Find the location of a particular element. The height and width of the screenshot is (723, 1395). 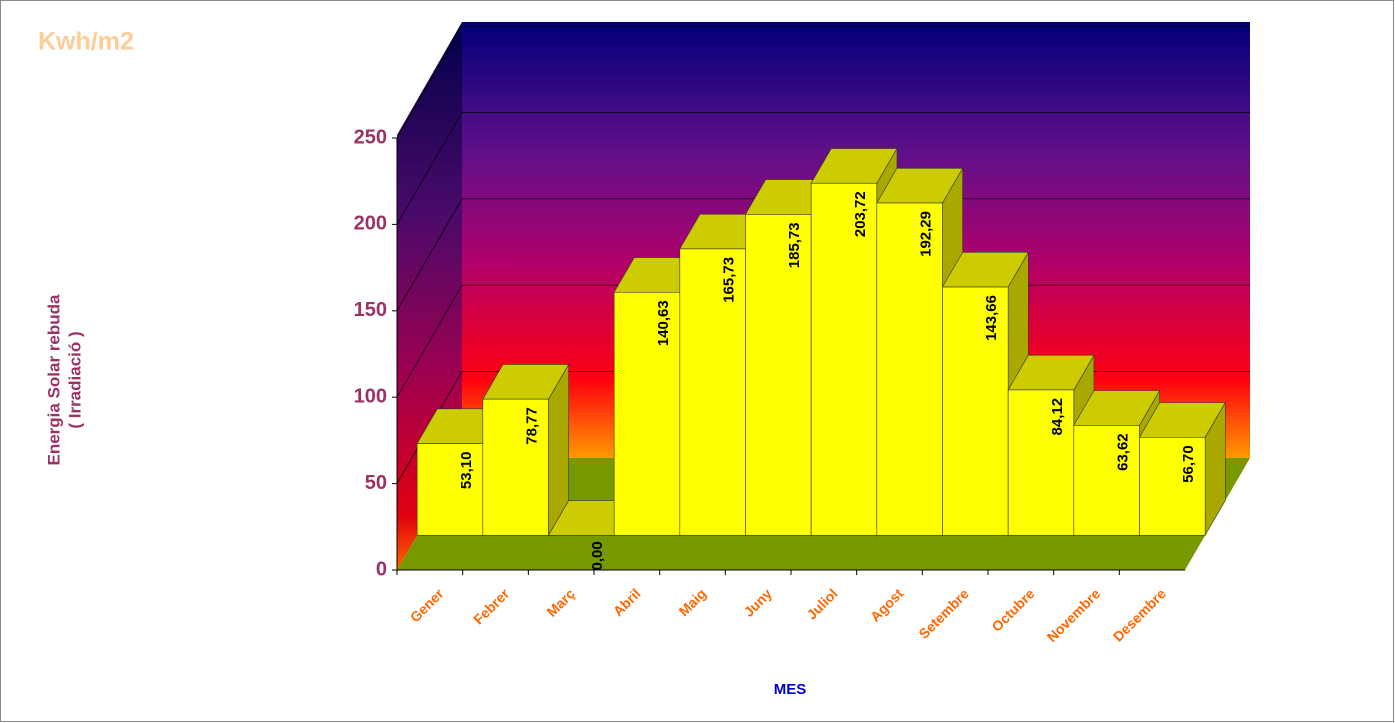

y-tick-label: 100 is located at coordinates (370, 396).